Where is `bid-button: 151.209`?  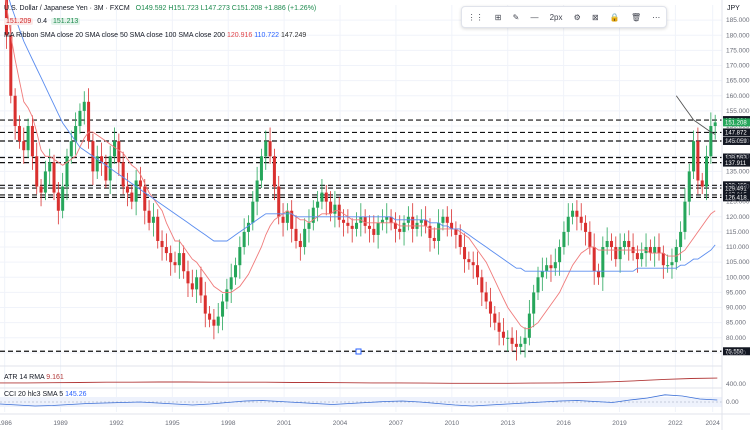 bid-button: 151.209 is located at coordinates (19, 21).